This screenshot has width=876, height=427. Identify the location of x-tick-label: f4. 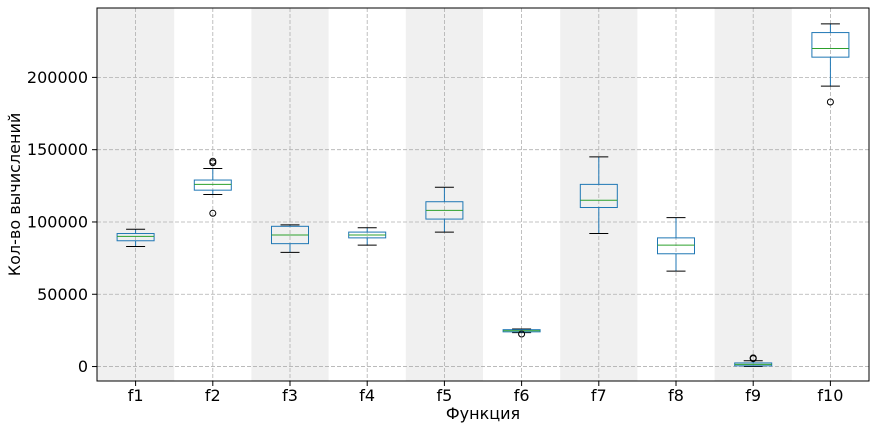
(367, 395).